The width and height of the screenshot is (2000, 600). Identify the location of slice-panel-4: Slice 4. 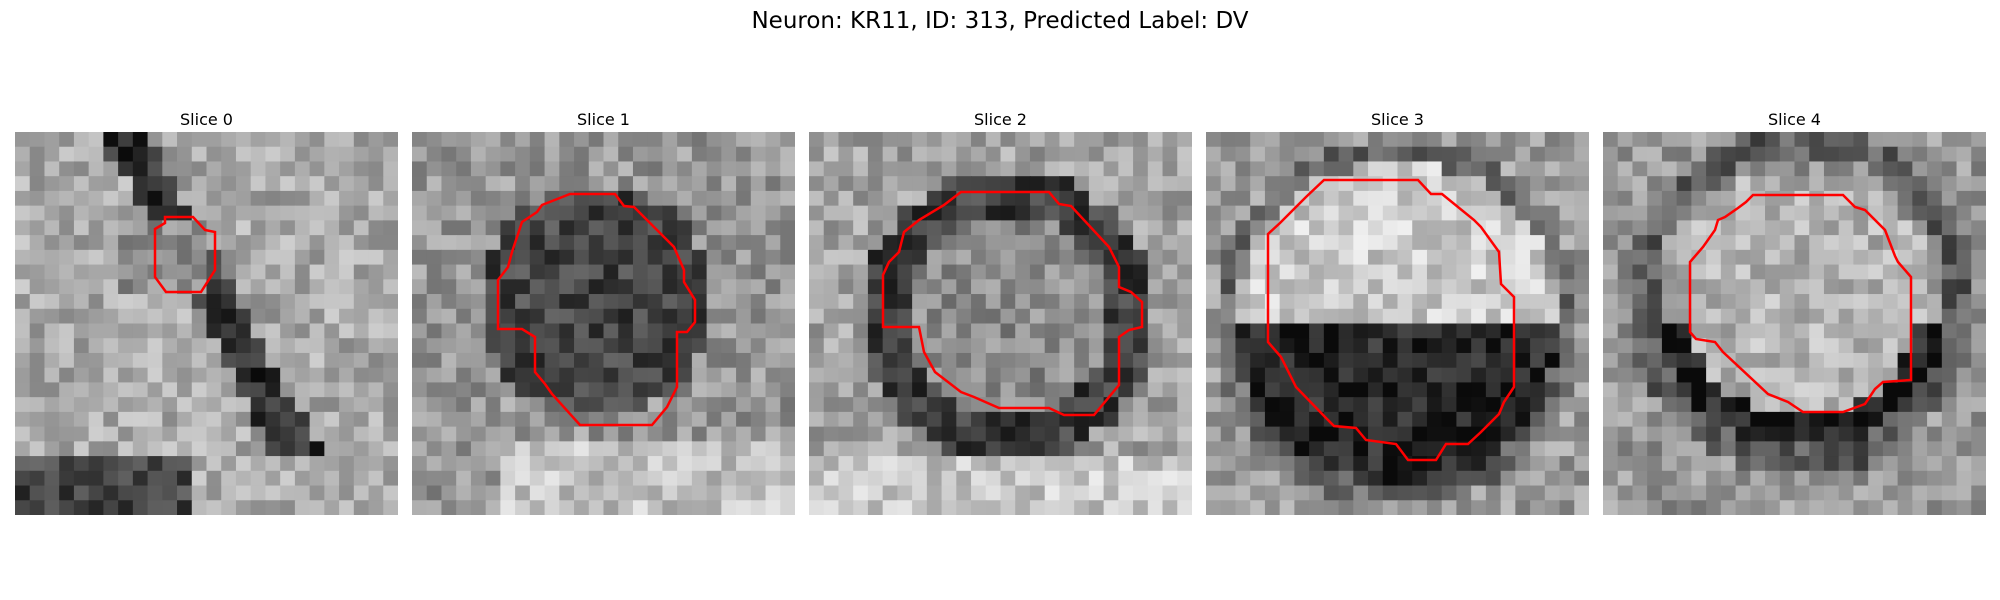
(1794, 311).